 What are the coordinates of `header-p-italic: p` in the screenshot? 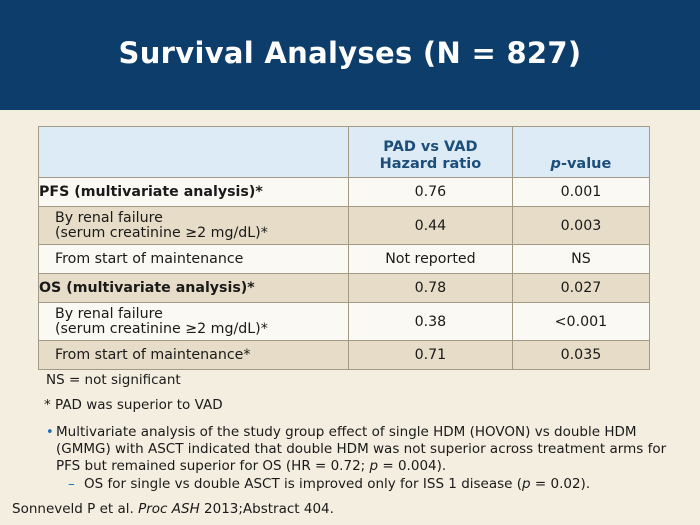 It's located at (555, 164).